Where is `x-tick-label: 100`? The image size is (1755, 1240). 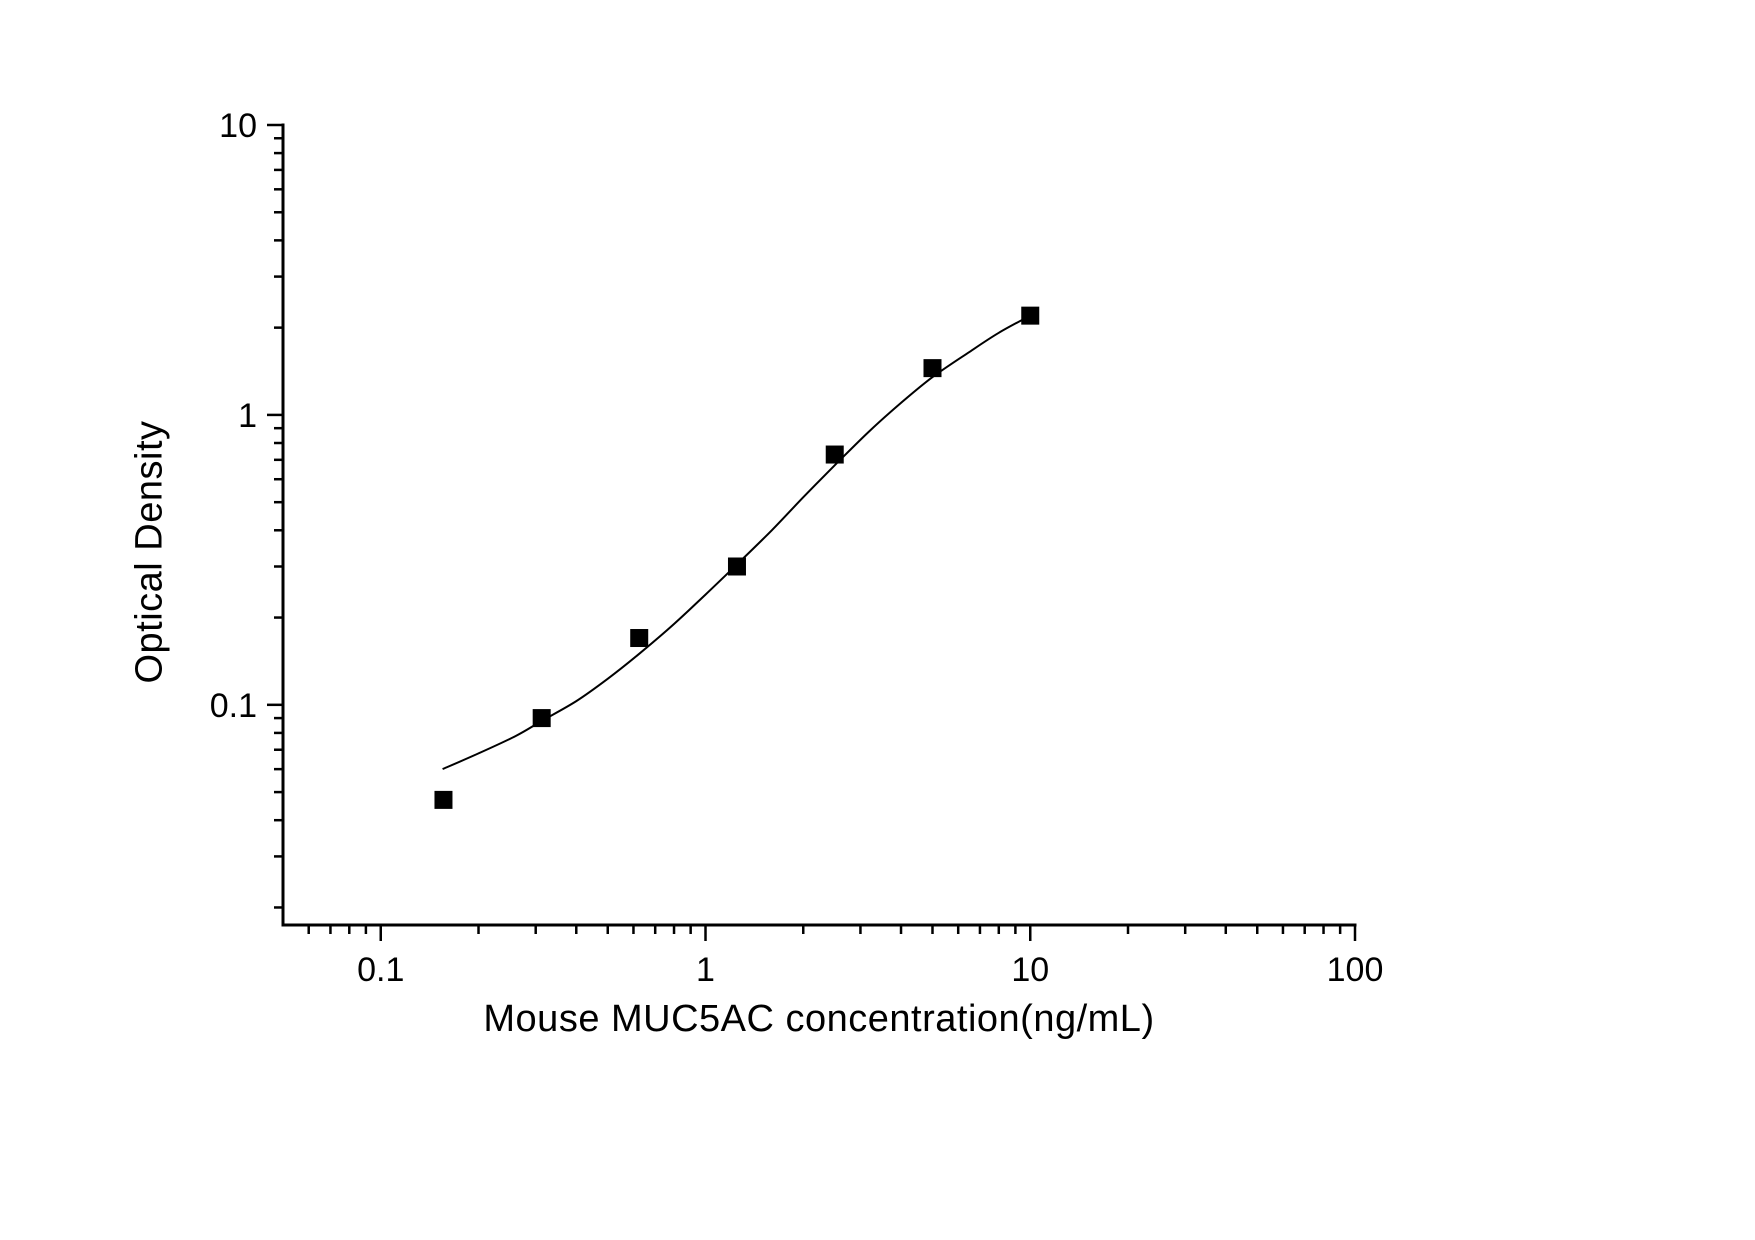 x-tick-label: 100 is located at coordinates (1355, 970).